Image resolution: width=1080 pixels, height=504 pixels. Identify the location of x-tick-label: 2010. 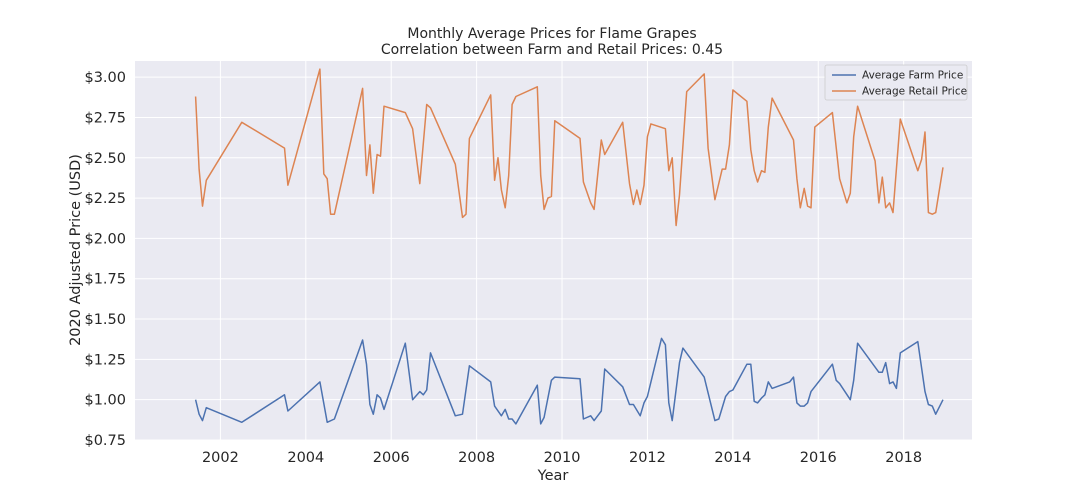
(562, 458).